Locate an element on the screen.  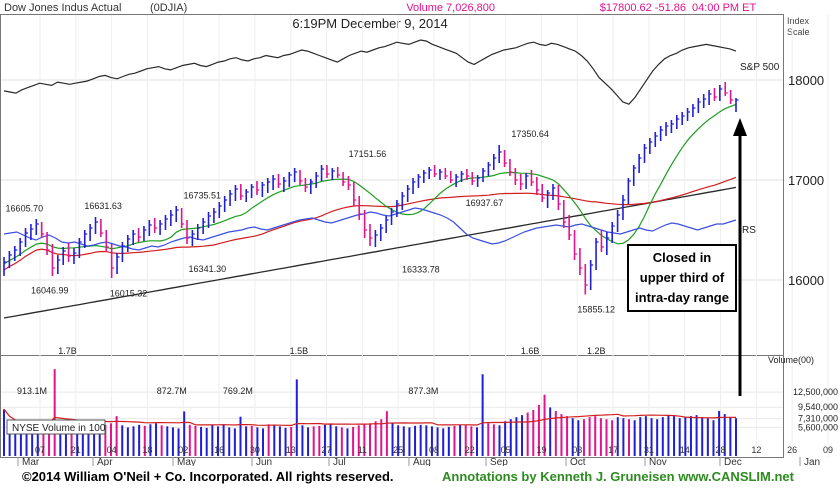
volume-tick-label: 12,500,000 is located at coordinates (815, 392).